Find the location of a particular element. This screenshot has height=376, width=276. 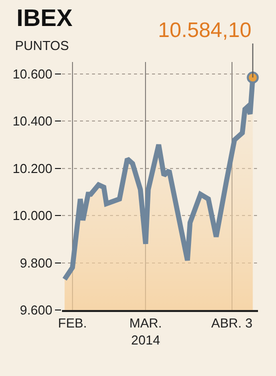

annotation: 10.584,10 is located at coordinates (205, 30).